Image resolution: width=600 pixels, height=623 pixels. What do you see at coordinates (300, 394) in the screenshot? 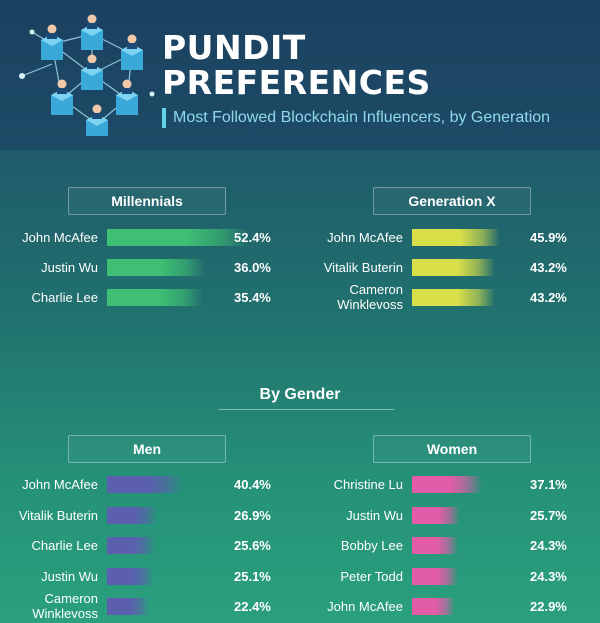
I see `section-title-gender: By Gender` at bounding box center [300, 394].